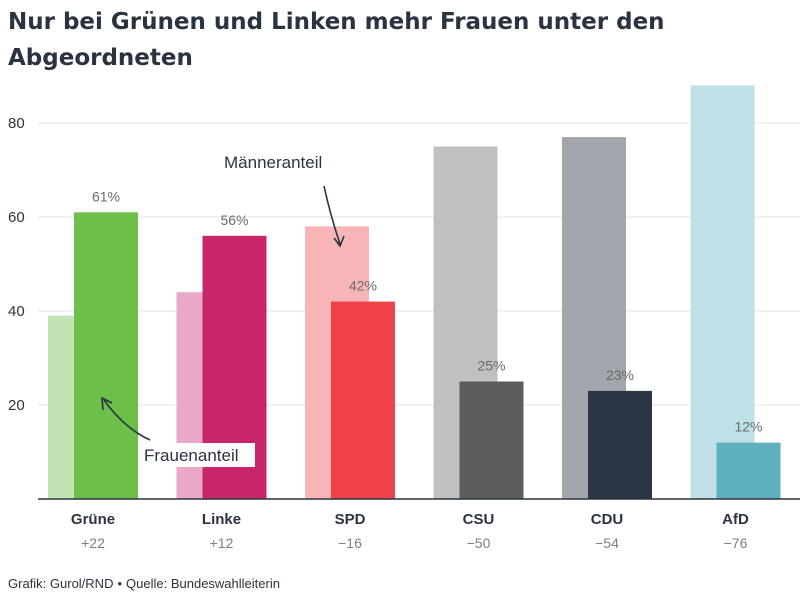  I want to click on annotation-frauenanteil: Frauenanteil, so click(178, 431).